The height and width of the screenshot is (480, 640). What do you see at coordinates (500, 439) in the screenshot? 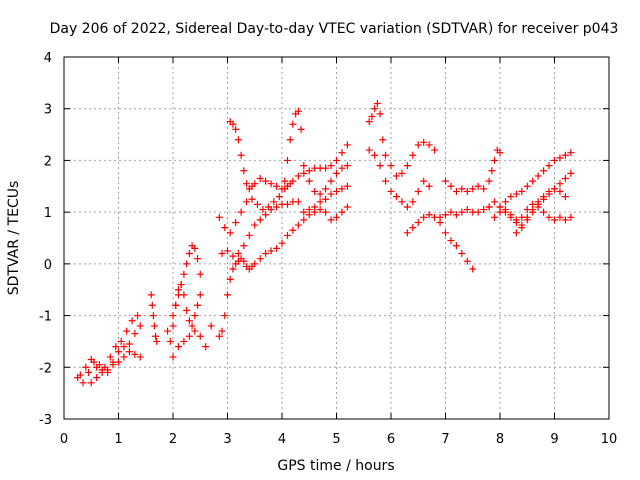
I see `x-tick-label: 8` at bounding box center [500, 439].